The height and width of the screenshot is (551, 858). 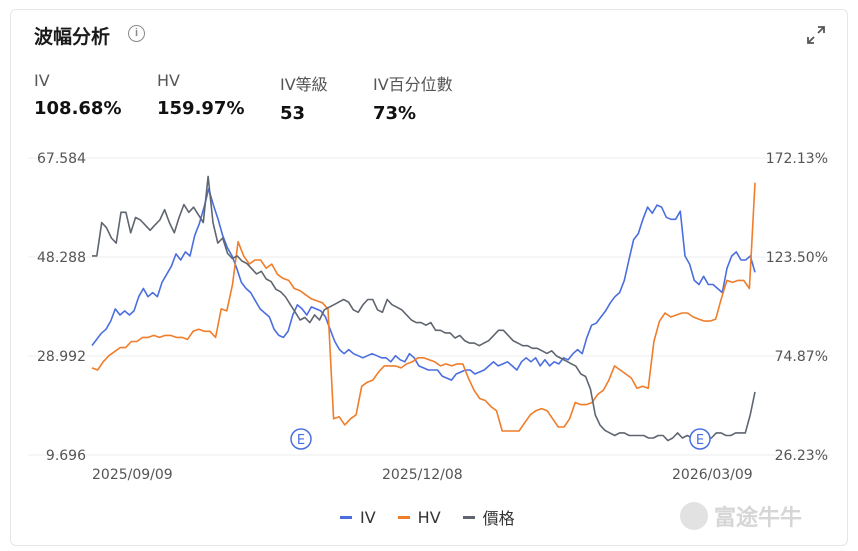 What do you see at coordinates (304, 84) in the screenshot?
I see `metric-iv-rank-label: IV等級` at bounding box center [304, 84].